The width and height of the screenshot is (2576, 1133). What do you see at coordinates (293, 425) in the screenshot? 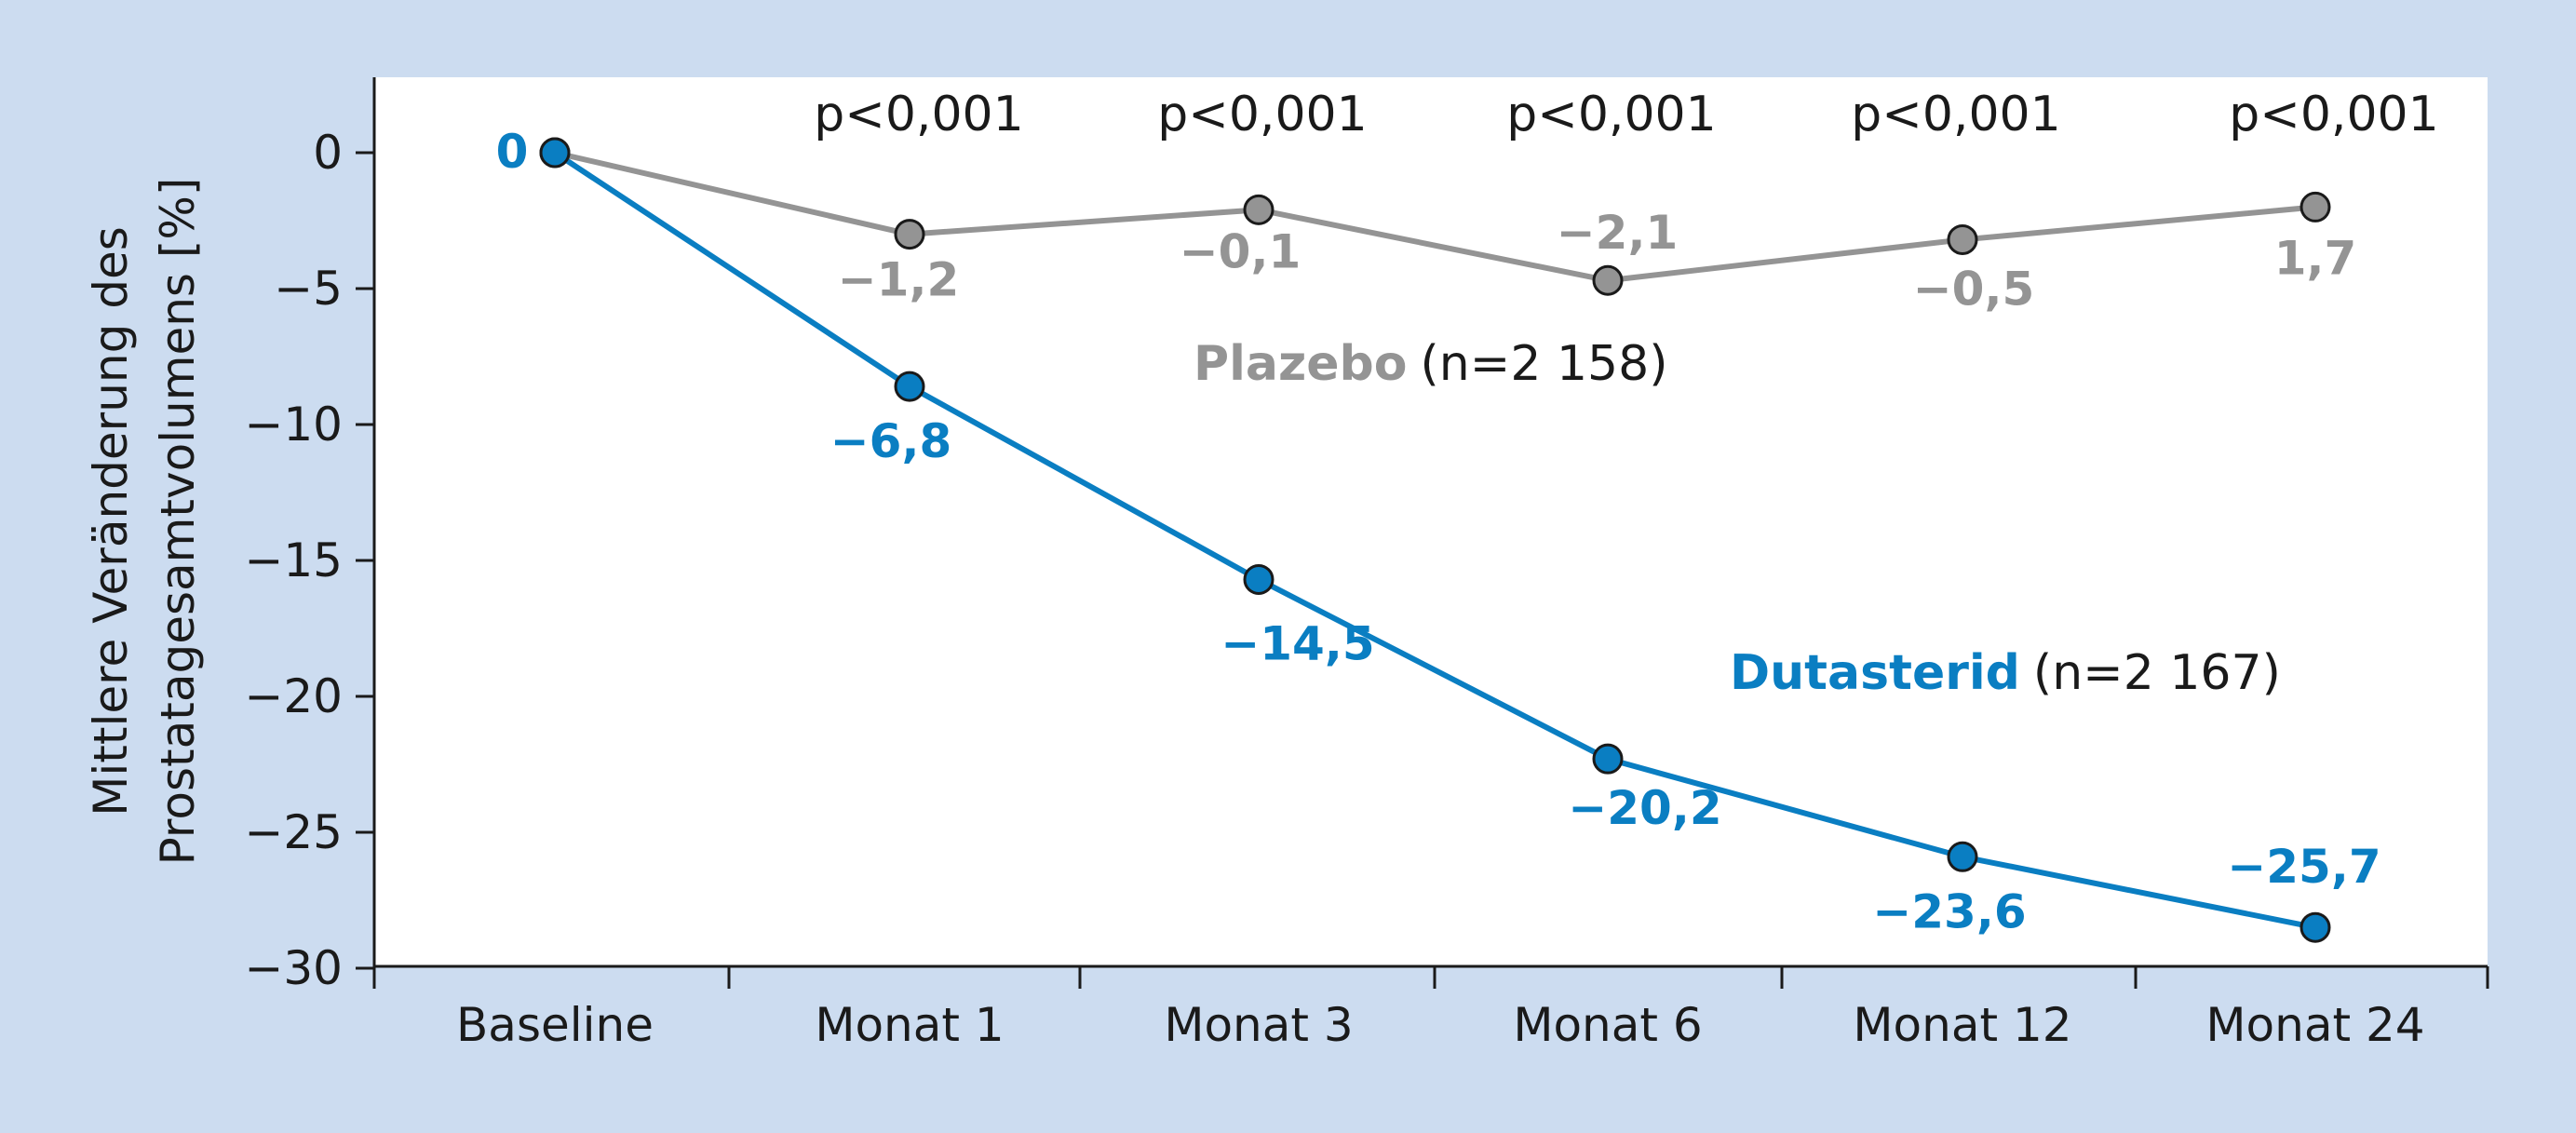
I see `y-tick-label: −10` at bounding box center [293, 425].